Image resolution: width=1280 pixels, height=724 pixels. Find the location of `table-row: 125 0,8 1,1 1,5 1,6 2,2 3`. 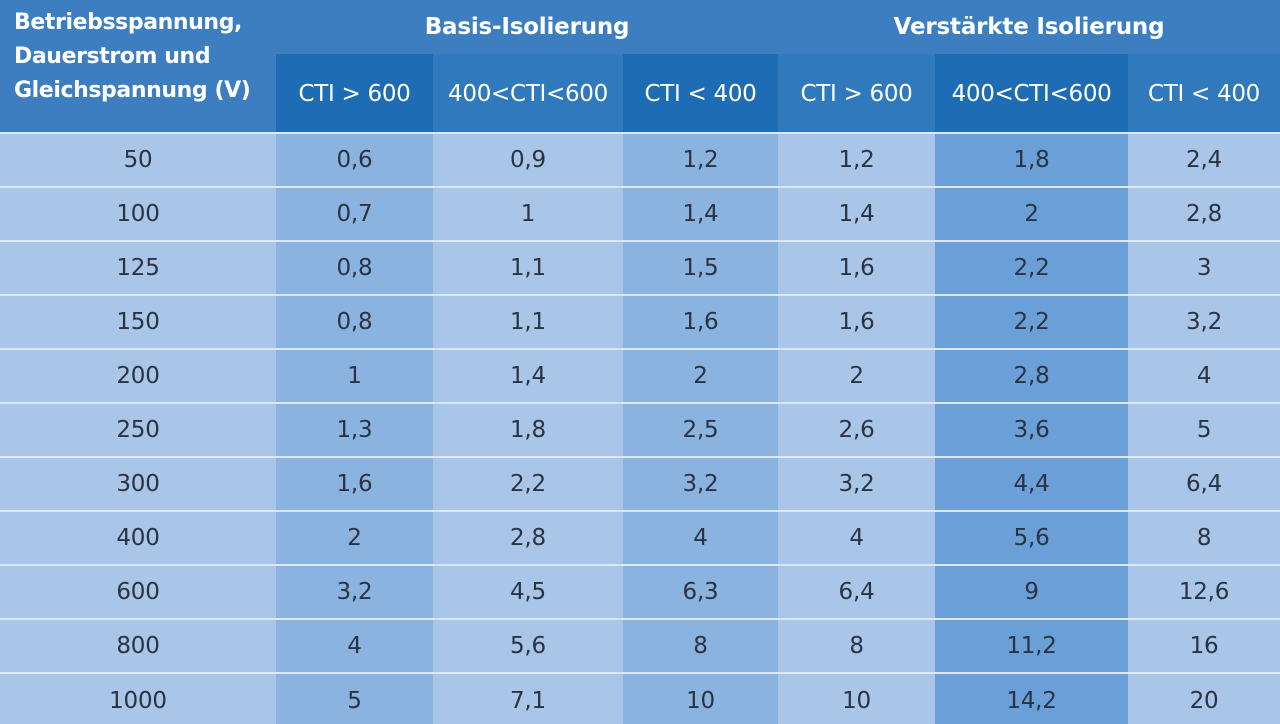

table-row: 125 0,8 1,1 1,5 1,6 2,2 3 is located at coordinates (640, 267).